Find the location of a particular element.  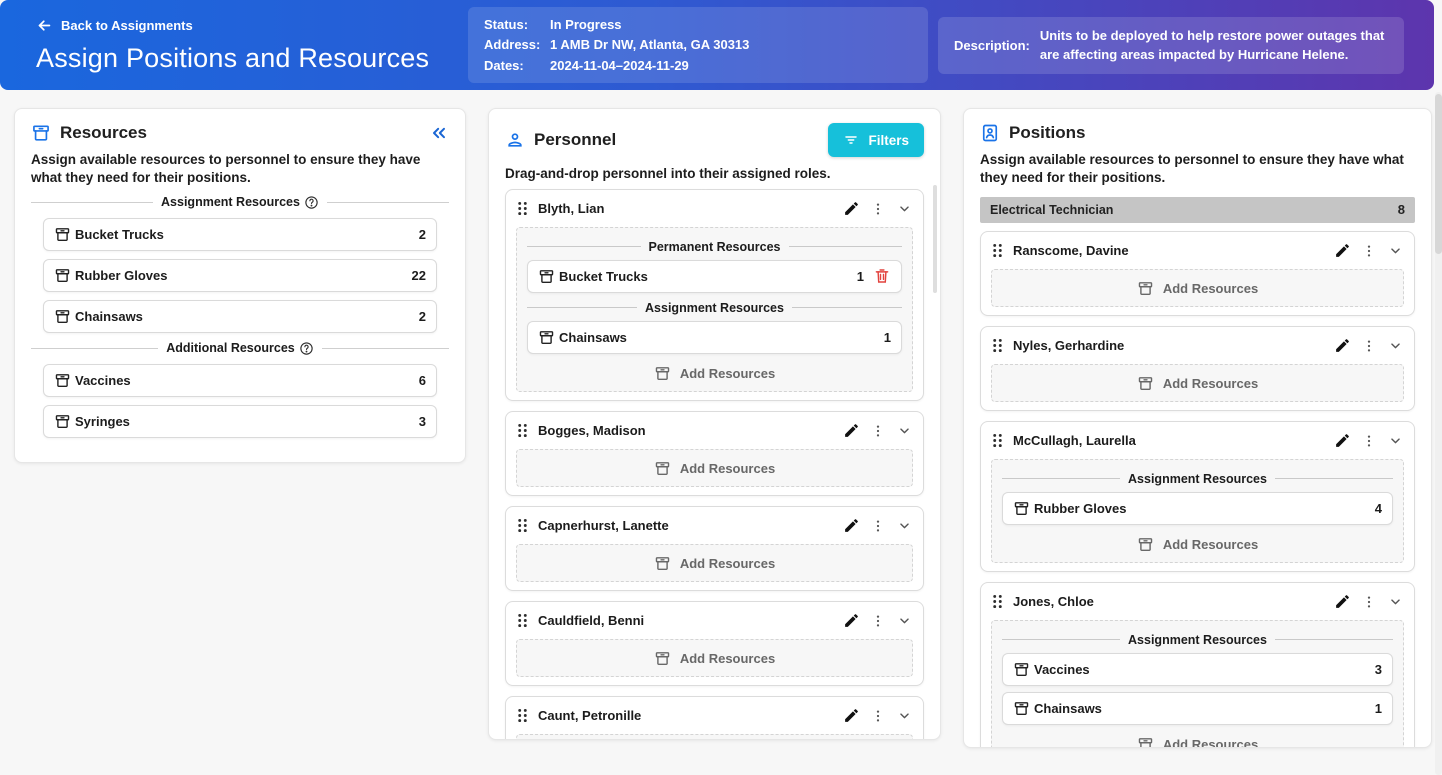

resource-item: Vaccines 6 is located at coordinates (240, 380).